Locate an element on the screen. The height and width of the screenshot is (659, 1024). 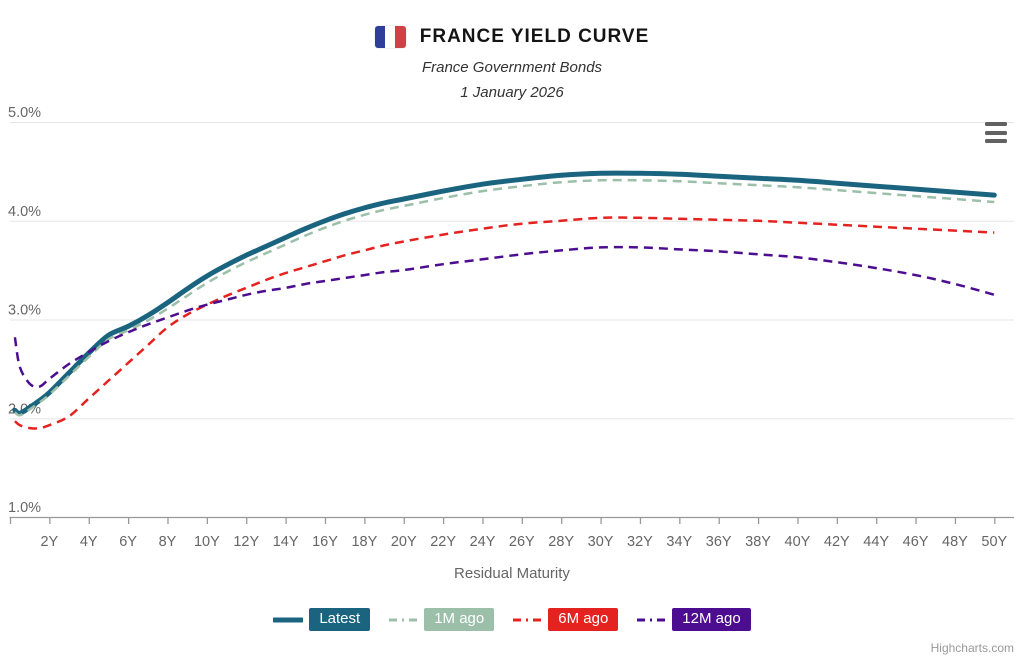
x-axis-label: 48Y is located at coordinates (955, 542).